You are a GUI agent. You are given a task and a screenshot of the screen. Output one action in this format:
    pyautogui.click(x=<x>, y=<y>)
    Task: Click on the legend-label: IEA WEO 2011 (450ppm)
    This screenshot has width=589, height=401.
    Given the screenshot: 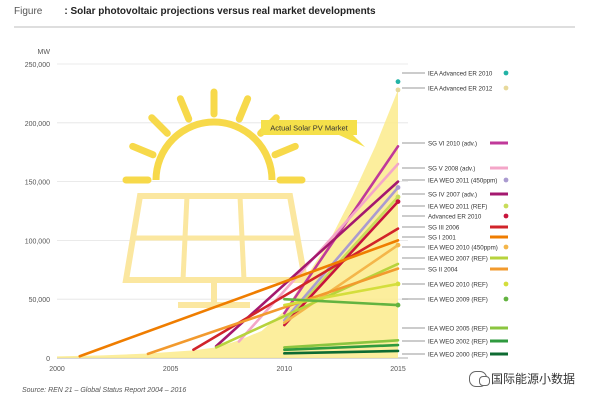 What is the action you would take?
    pyautogui.click(x=462, y=180)
    